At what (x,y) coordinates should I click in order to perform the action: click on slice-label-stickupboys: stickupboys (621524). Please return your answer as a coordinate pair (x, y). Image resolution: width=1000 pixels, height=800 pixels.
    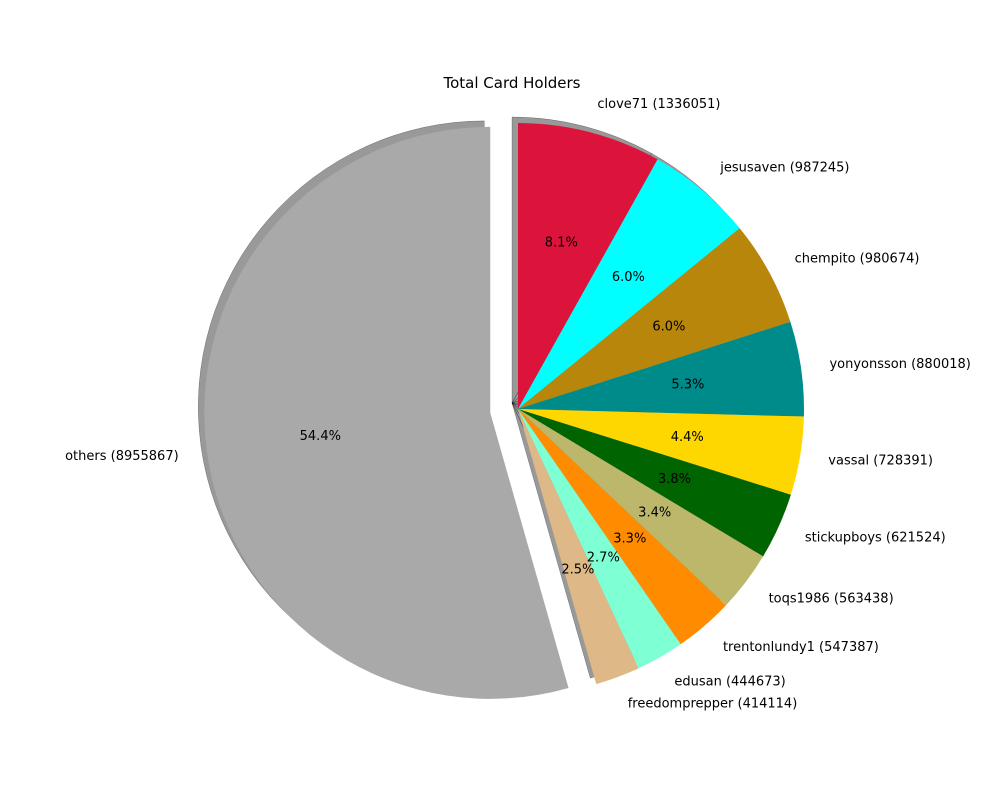
    Looking at the image, I should click on (875, 538).